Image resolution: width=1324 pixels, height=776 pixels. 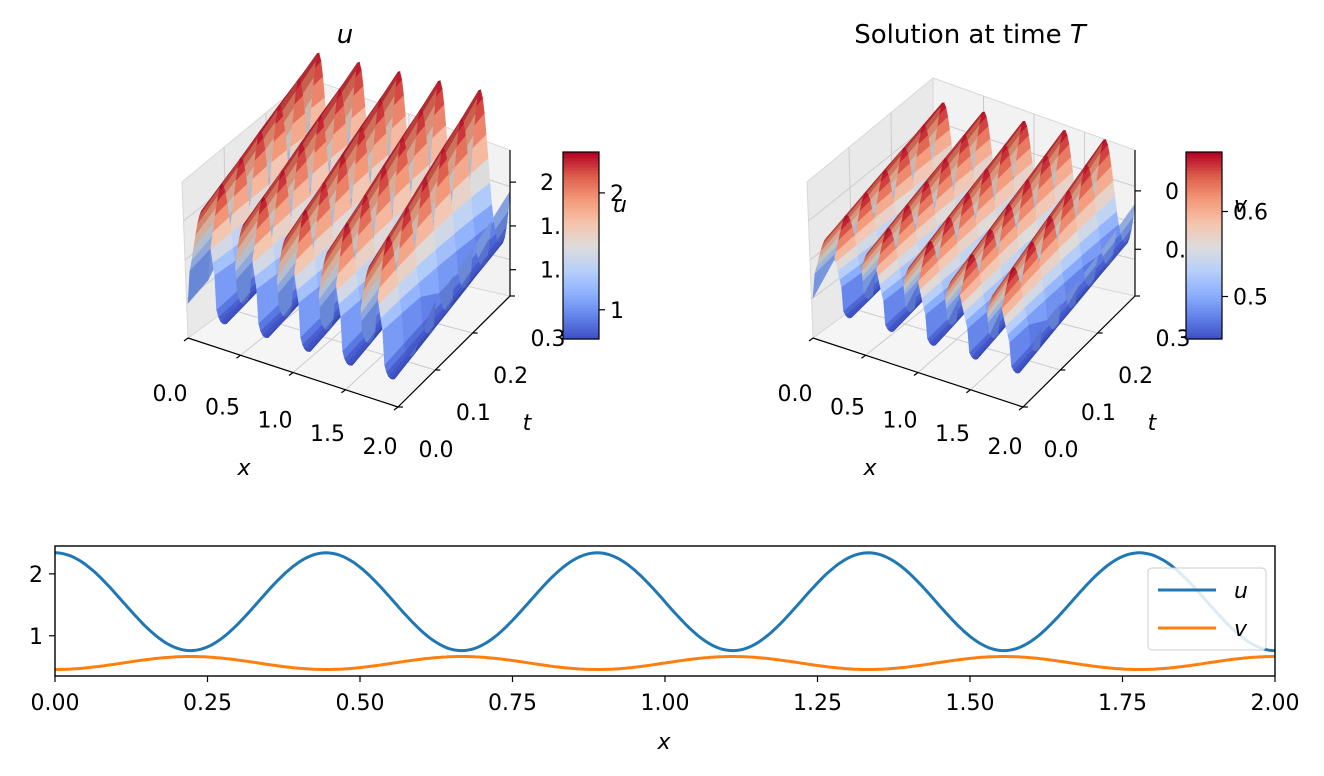 I want to click on x-tick-label: 1.0, so click(x=900, y=421).